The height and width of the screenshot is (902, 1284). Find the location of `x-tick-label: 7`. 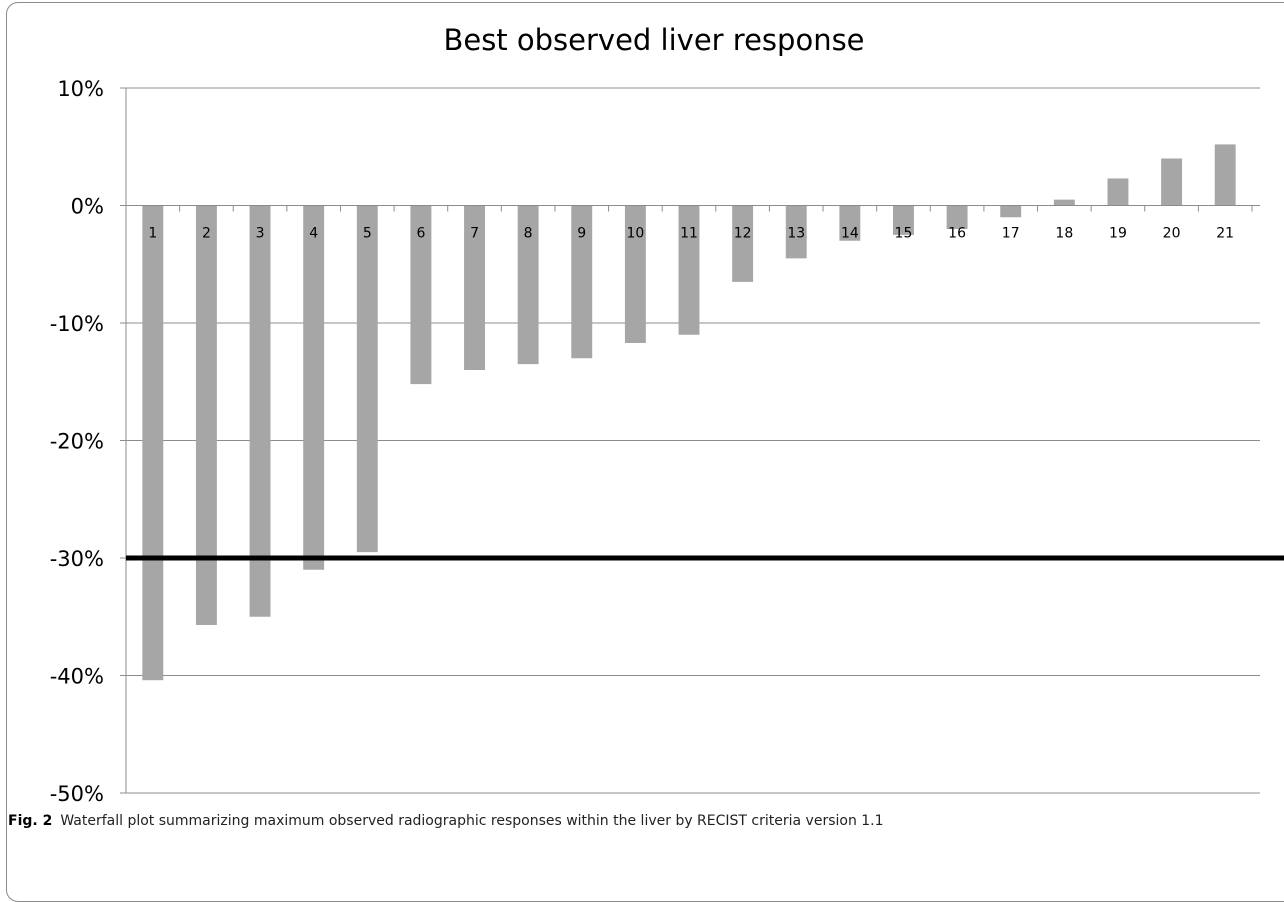

x-tick-label: 7 is located at coordinates (474, 234).